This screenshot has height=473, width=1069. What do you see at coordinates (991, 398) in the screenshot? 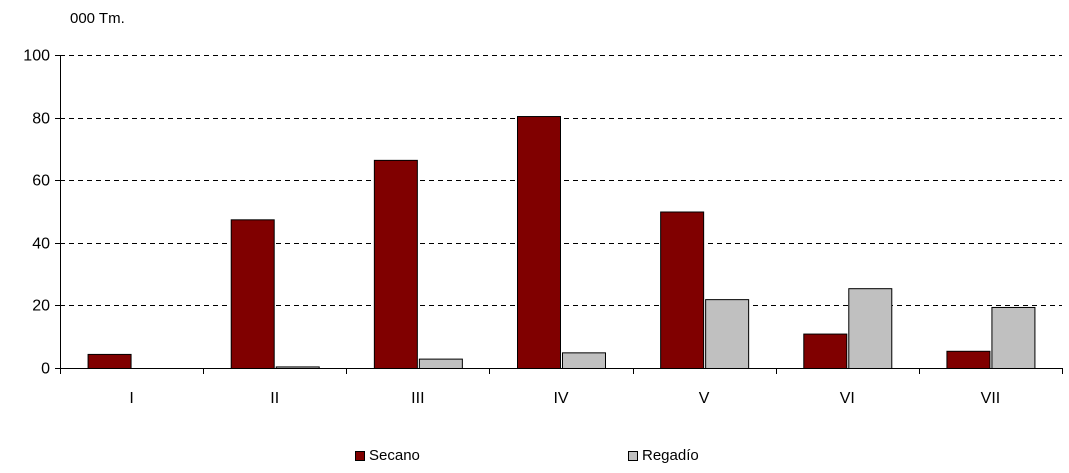
I see `x-tick-label: VII` at bounding box center [991, 398].